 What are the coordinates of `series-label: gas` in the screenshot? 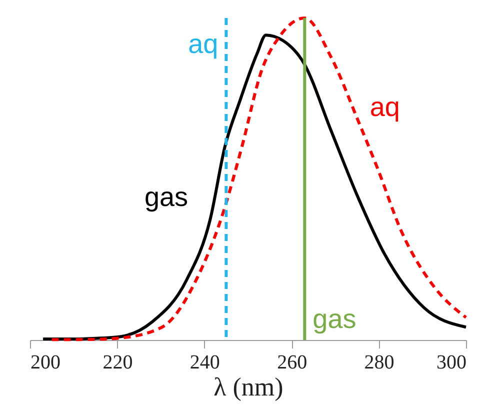 It's located at (166, 197).